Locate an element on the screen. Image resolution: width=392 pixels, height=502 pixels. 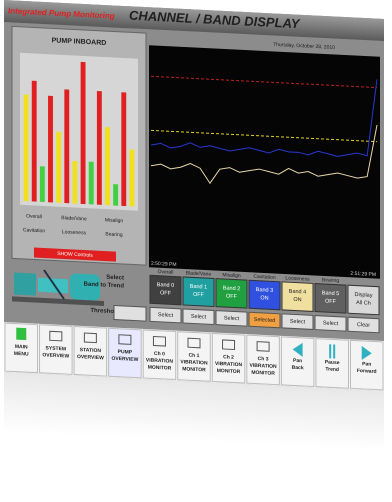
nav-label: Pan is located at coordinates (297, 361).